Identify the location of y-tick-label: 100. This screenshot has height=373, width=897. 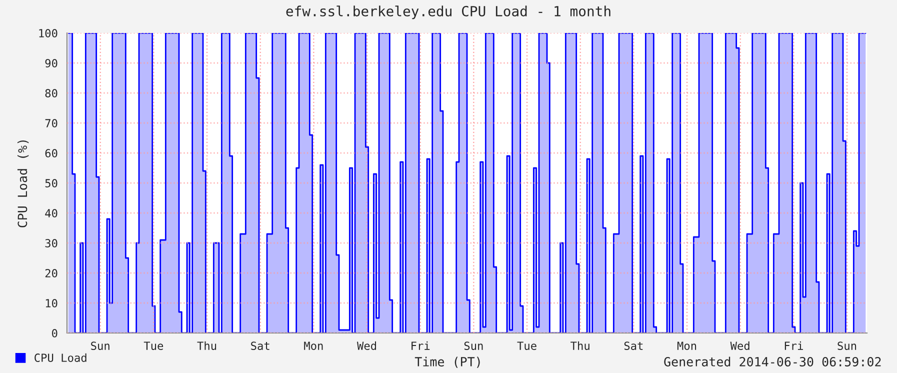
(48, 33).